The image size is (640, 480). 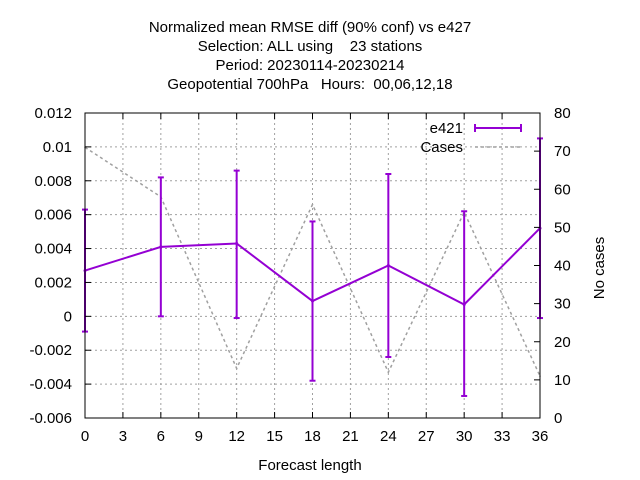 I want to click on legend: e421 Cases, so click(x=471, y=138).